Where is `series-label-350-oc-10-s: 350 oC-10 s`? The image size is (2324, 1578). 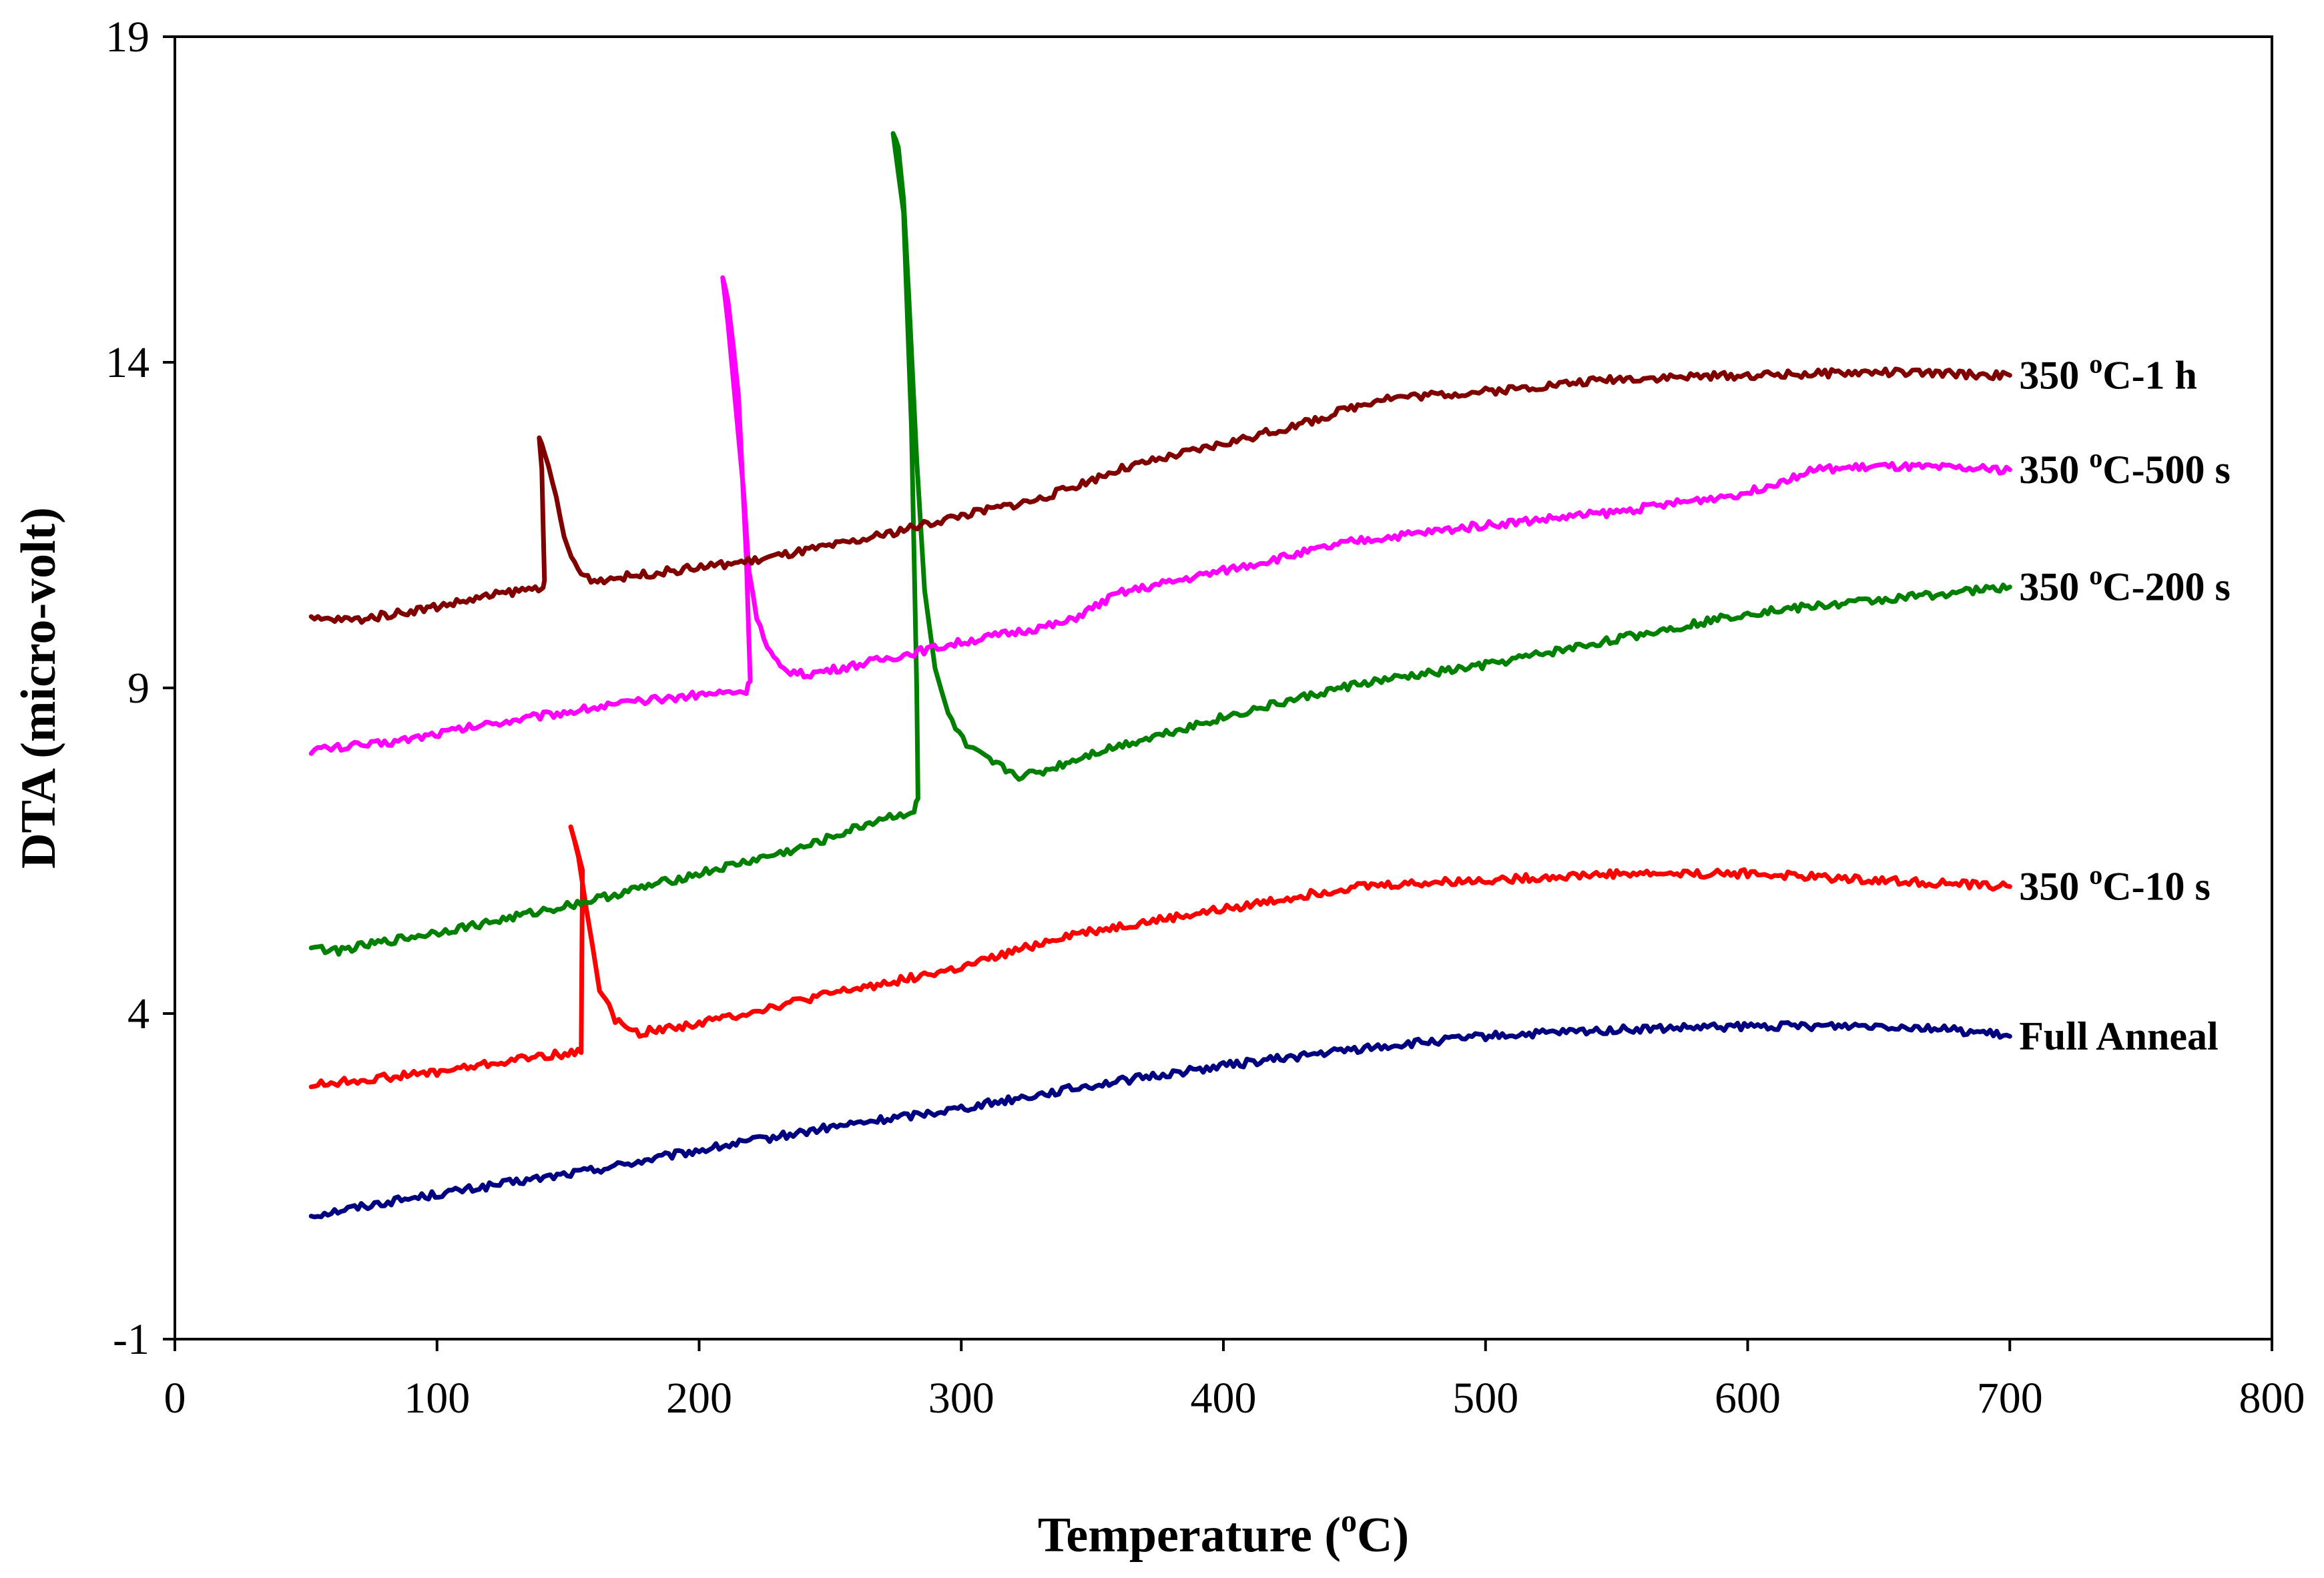 series-label-350-oc-10-s: 350 oC-10 s is located at coordinates (2115, 884).